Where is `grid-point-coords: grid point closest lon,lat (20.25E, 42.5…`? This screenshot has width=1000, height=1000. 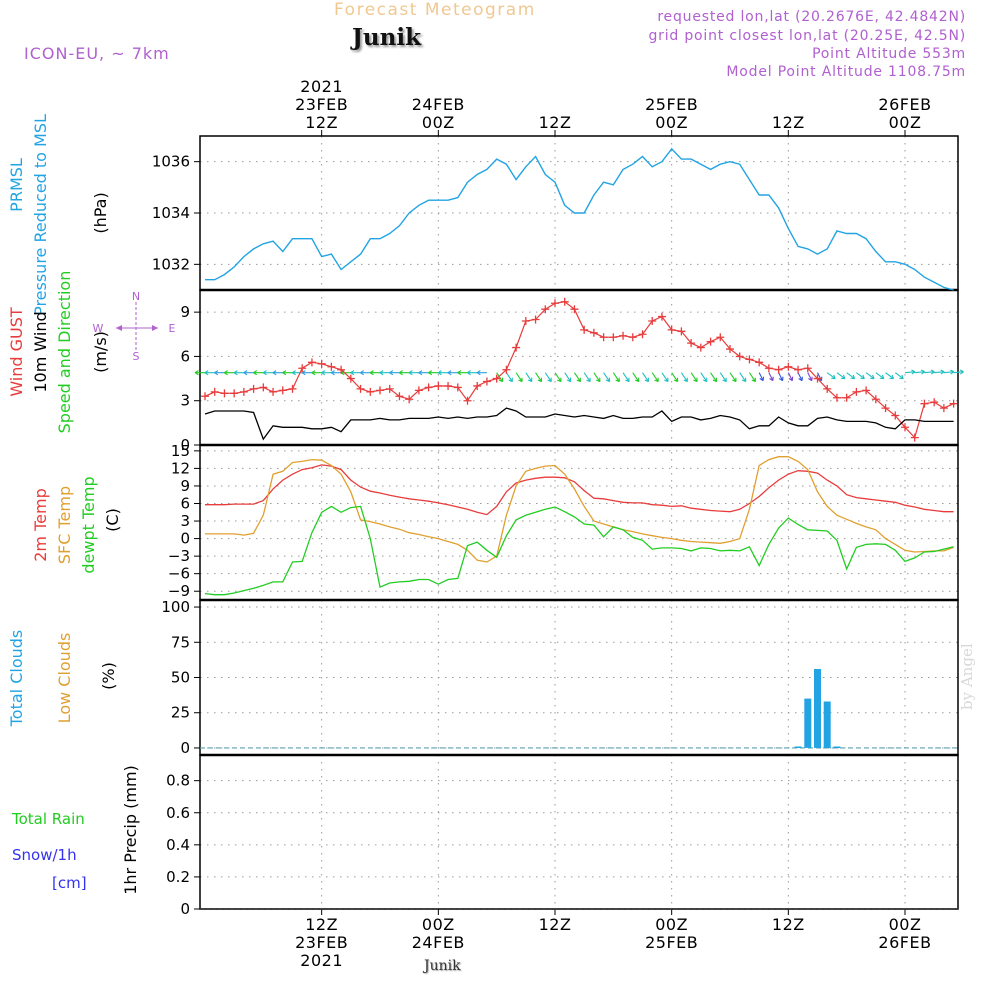
grid-point-coords: grid point closest lon,lat (20.25E, 42.5… is located at coordinates (807, 36).